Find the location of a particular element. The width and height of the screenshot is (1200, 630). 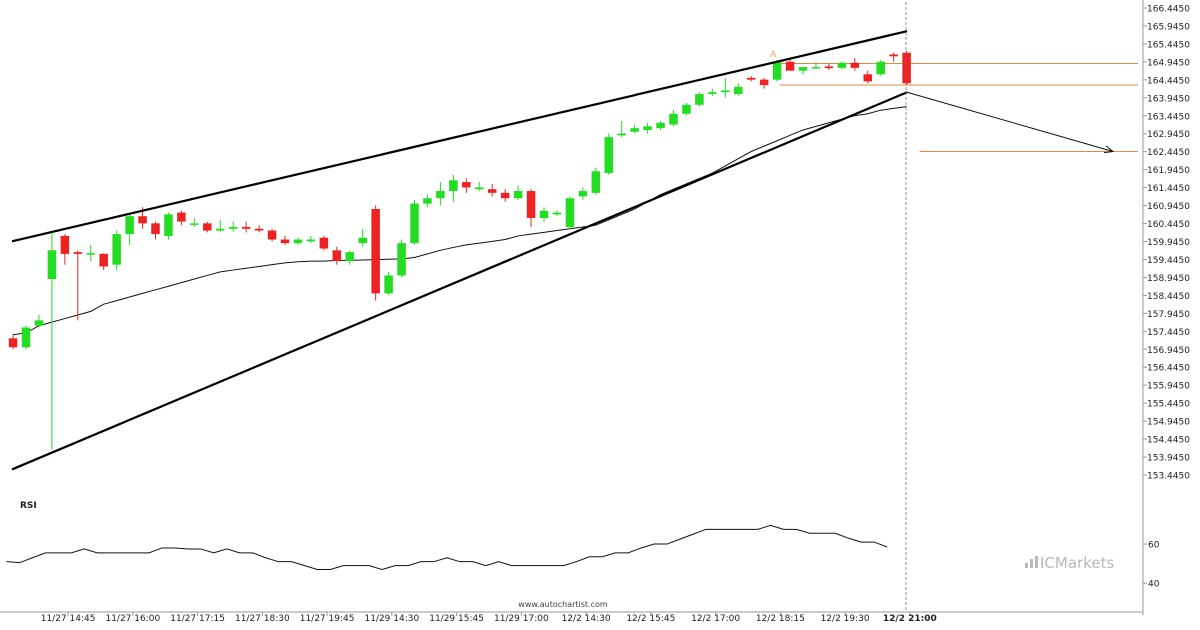

time-tick-label: 12/2 14:30 is located at coordinates (586, 619).